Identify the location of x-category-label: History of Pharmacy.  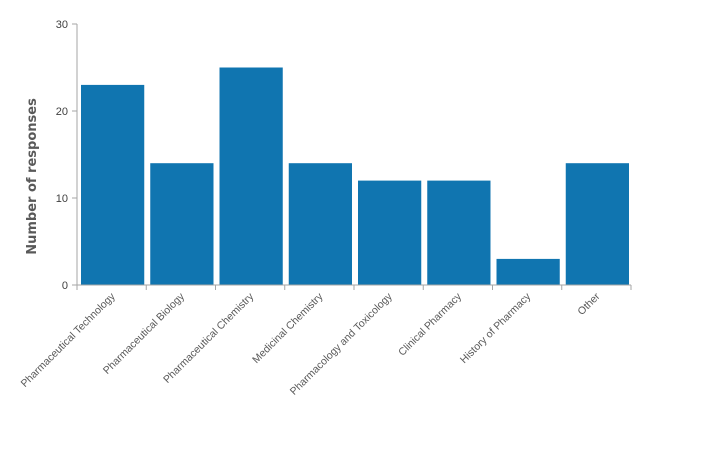
(496, 328).